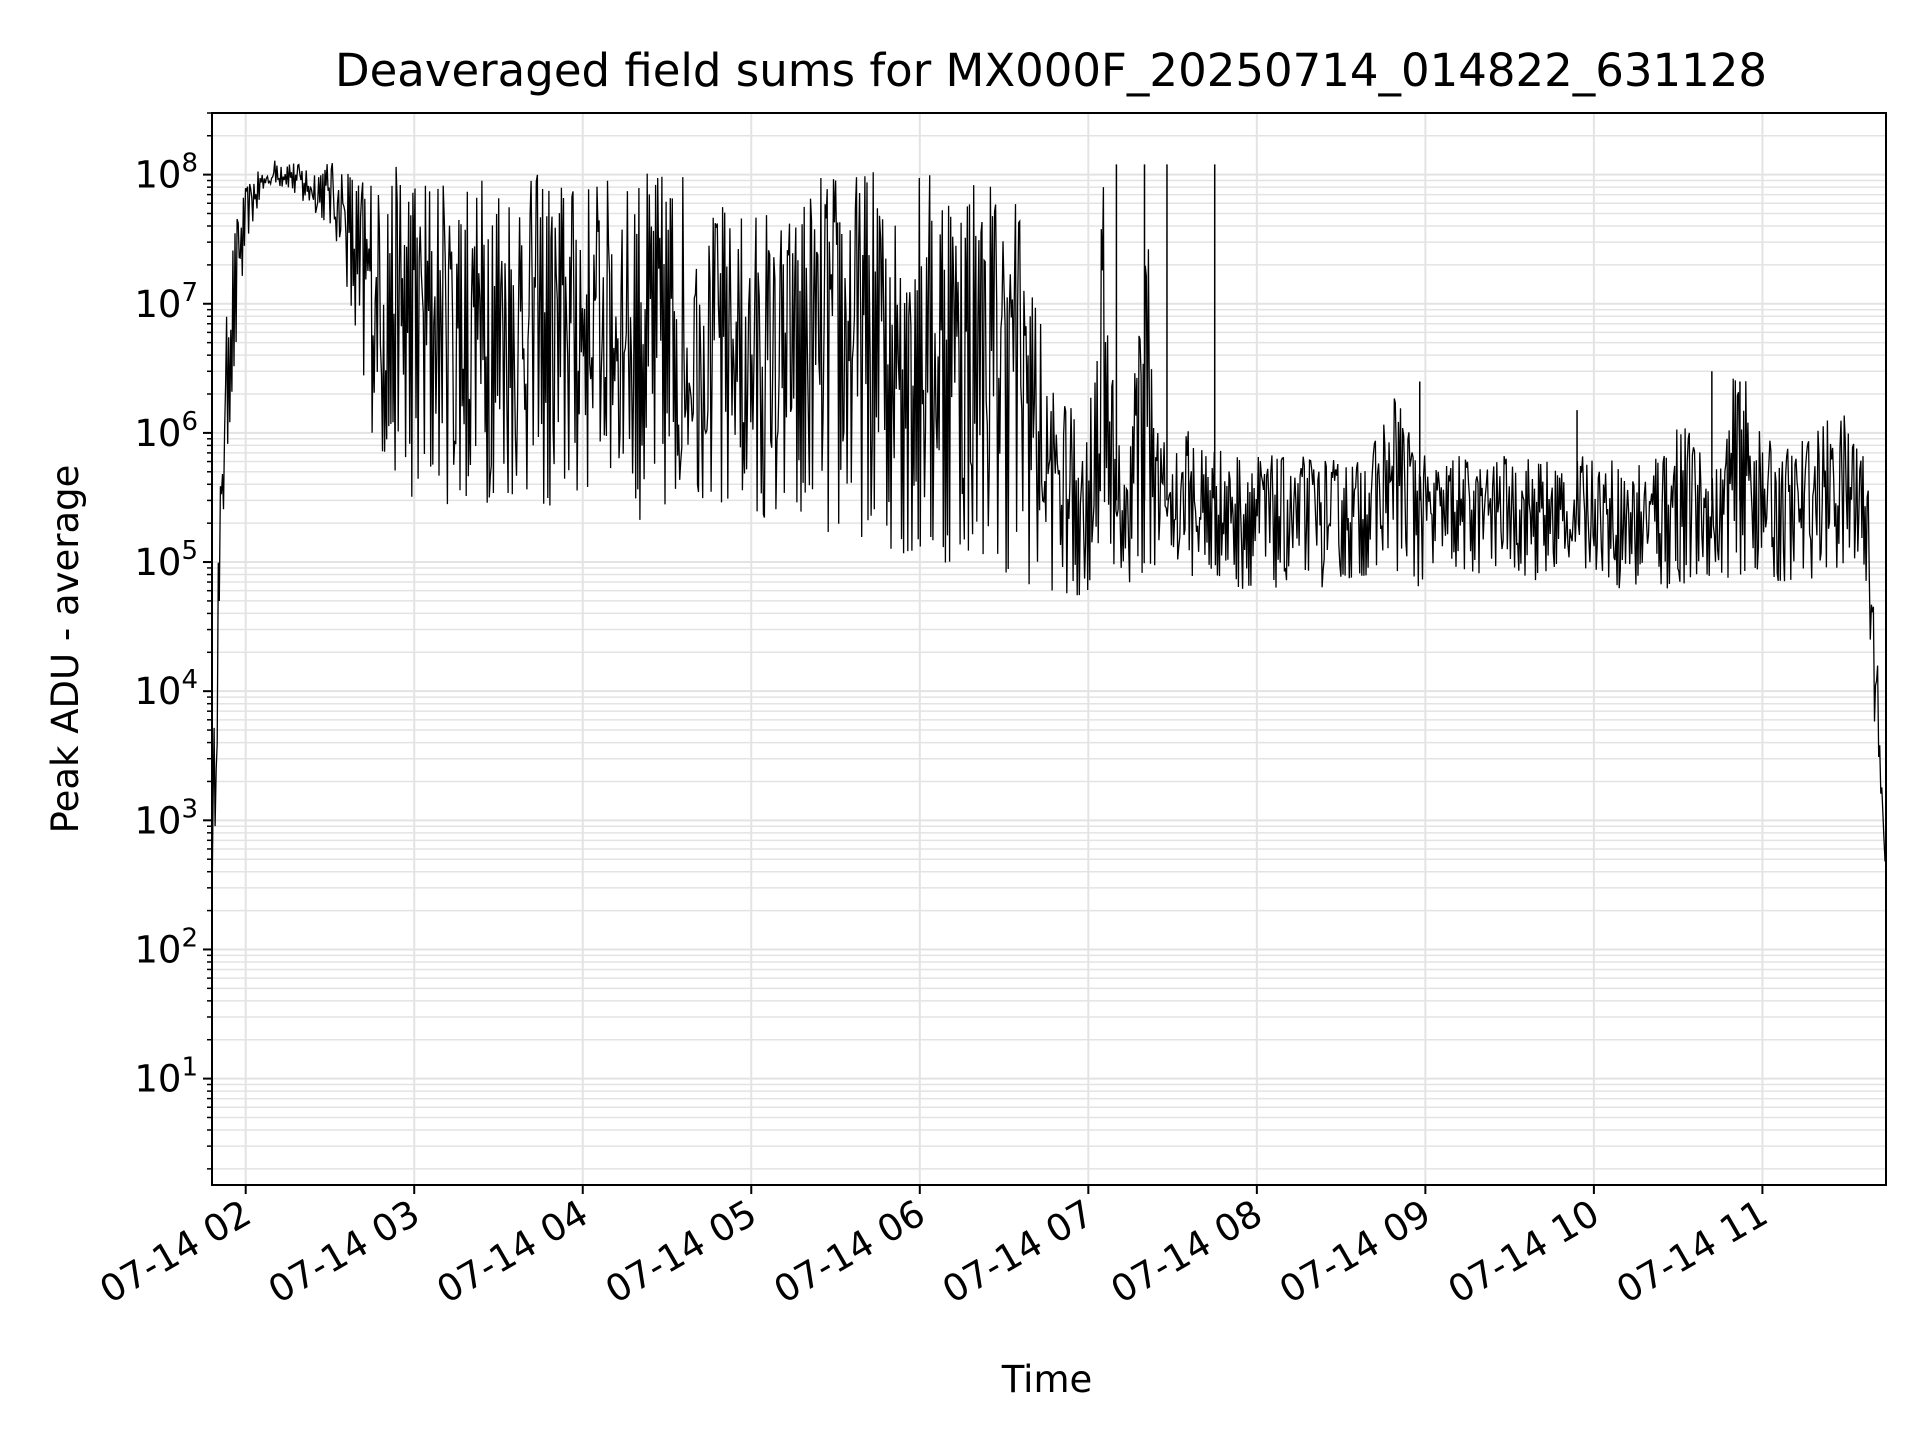 The image size is (1920, 1440). Describe the element at coordinates (173, 641) in the screenshot. I see `y-axis: 101 102 103 104 105 106 107 108` at that location.